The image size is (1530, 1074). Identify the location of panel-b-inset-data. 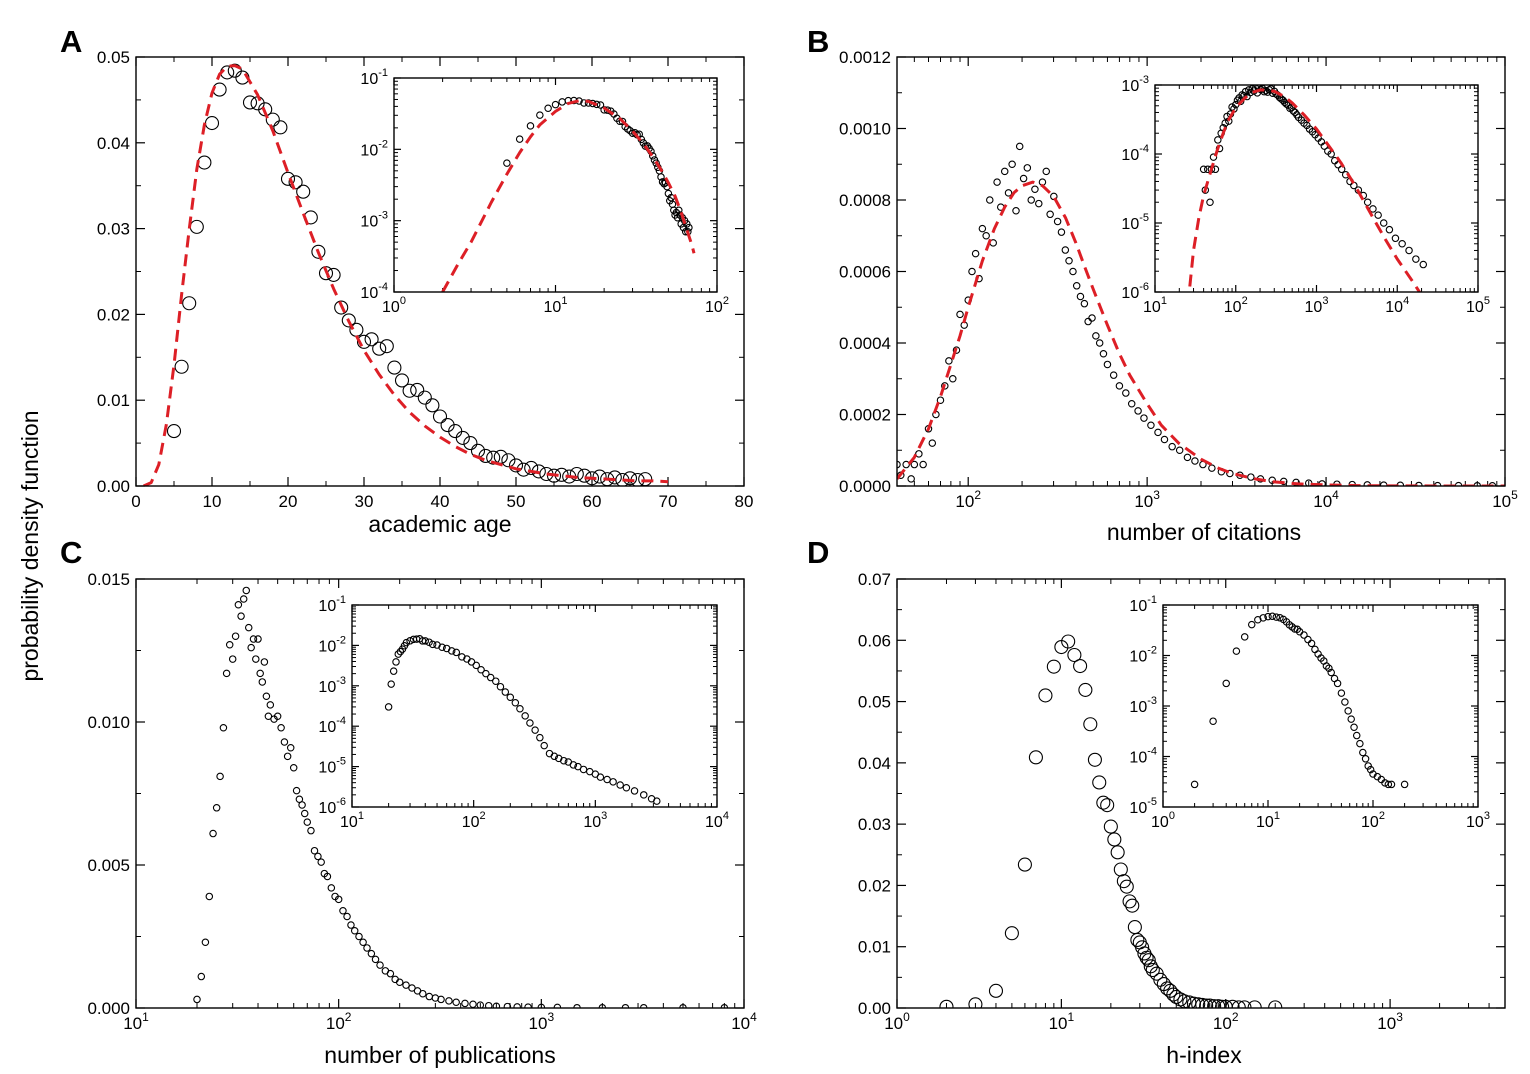
(1308, 188).